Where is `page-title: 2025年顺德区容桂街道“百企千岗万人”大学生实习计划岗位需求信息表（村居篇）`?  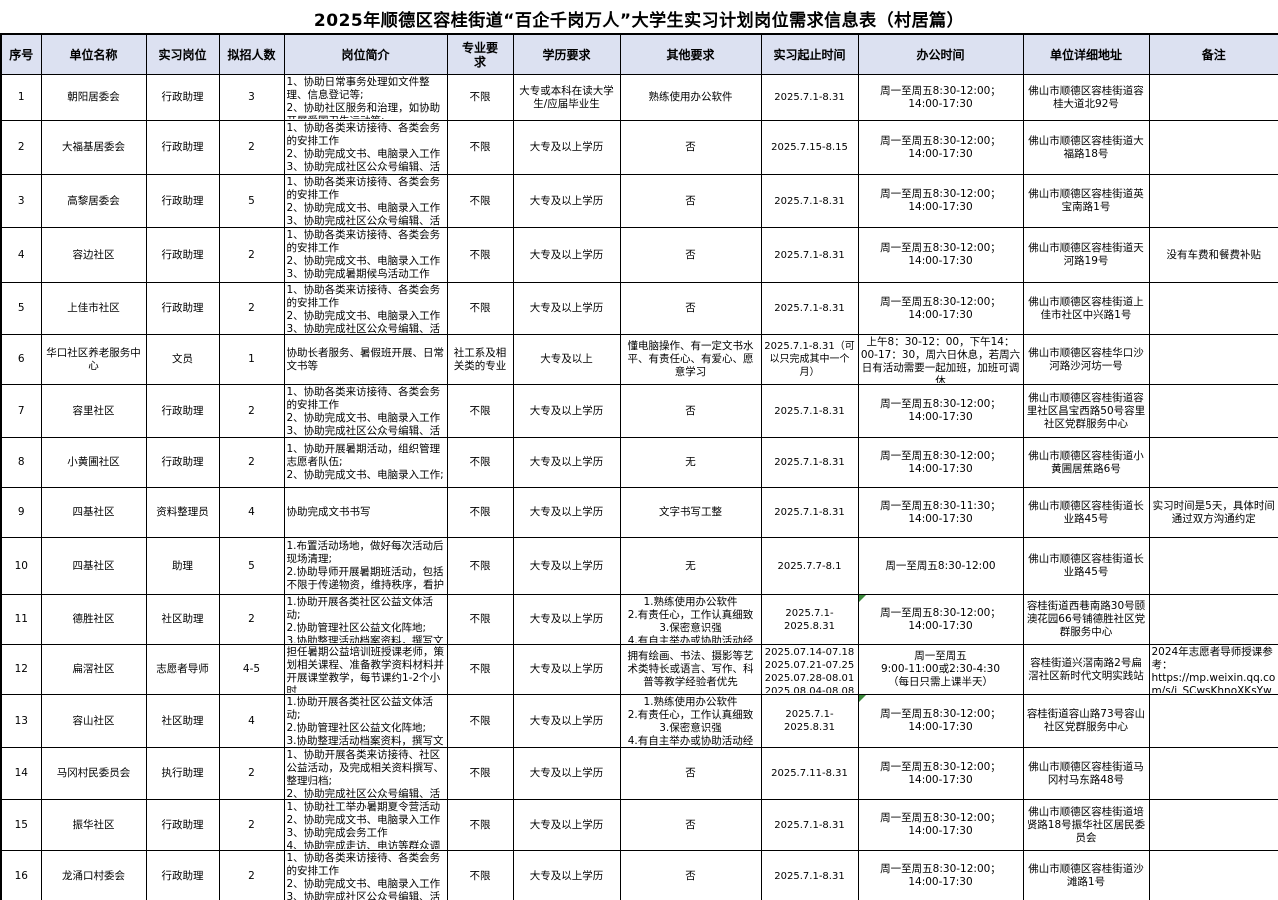 page-title: 2025年顺德区容桂街道“百企千岗万人”大学生实习计划岗位需求信息表（村居篇） is located at coordinates (639, 21).